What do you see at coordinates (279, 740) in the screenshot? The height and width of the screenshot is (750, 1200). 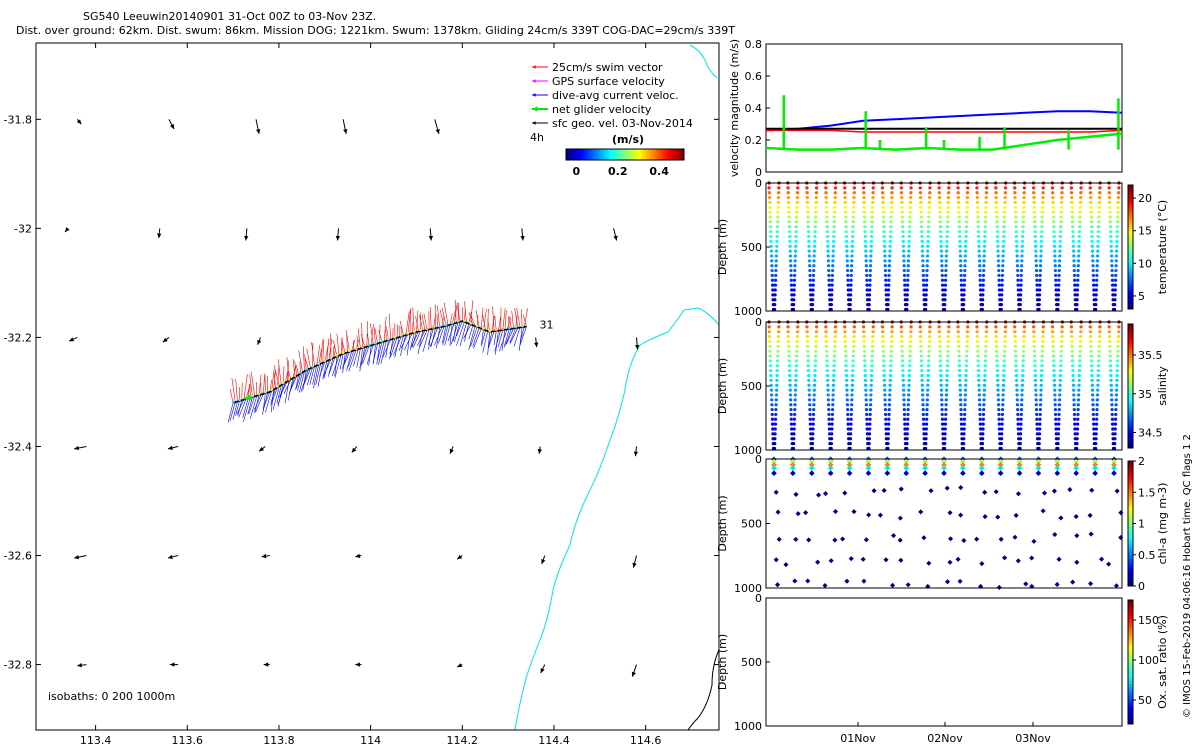 I see `x-tick-label: 113.8` at bounding box center [279, 740].